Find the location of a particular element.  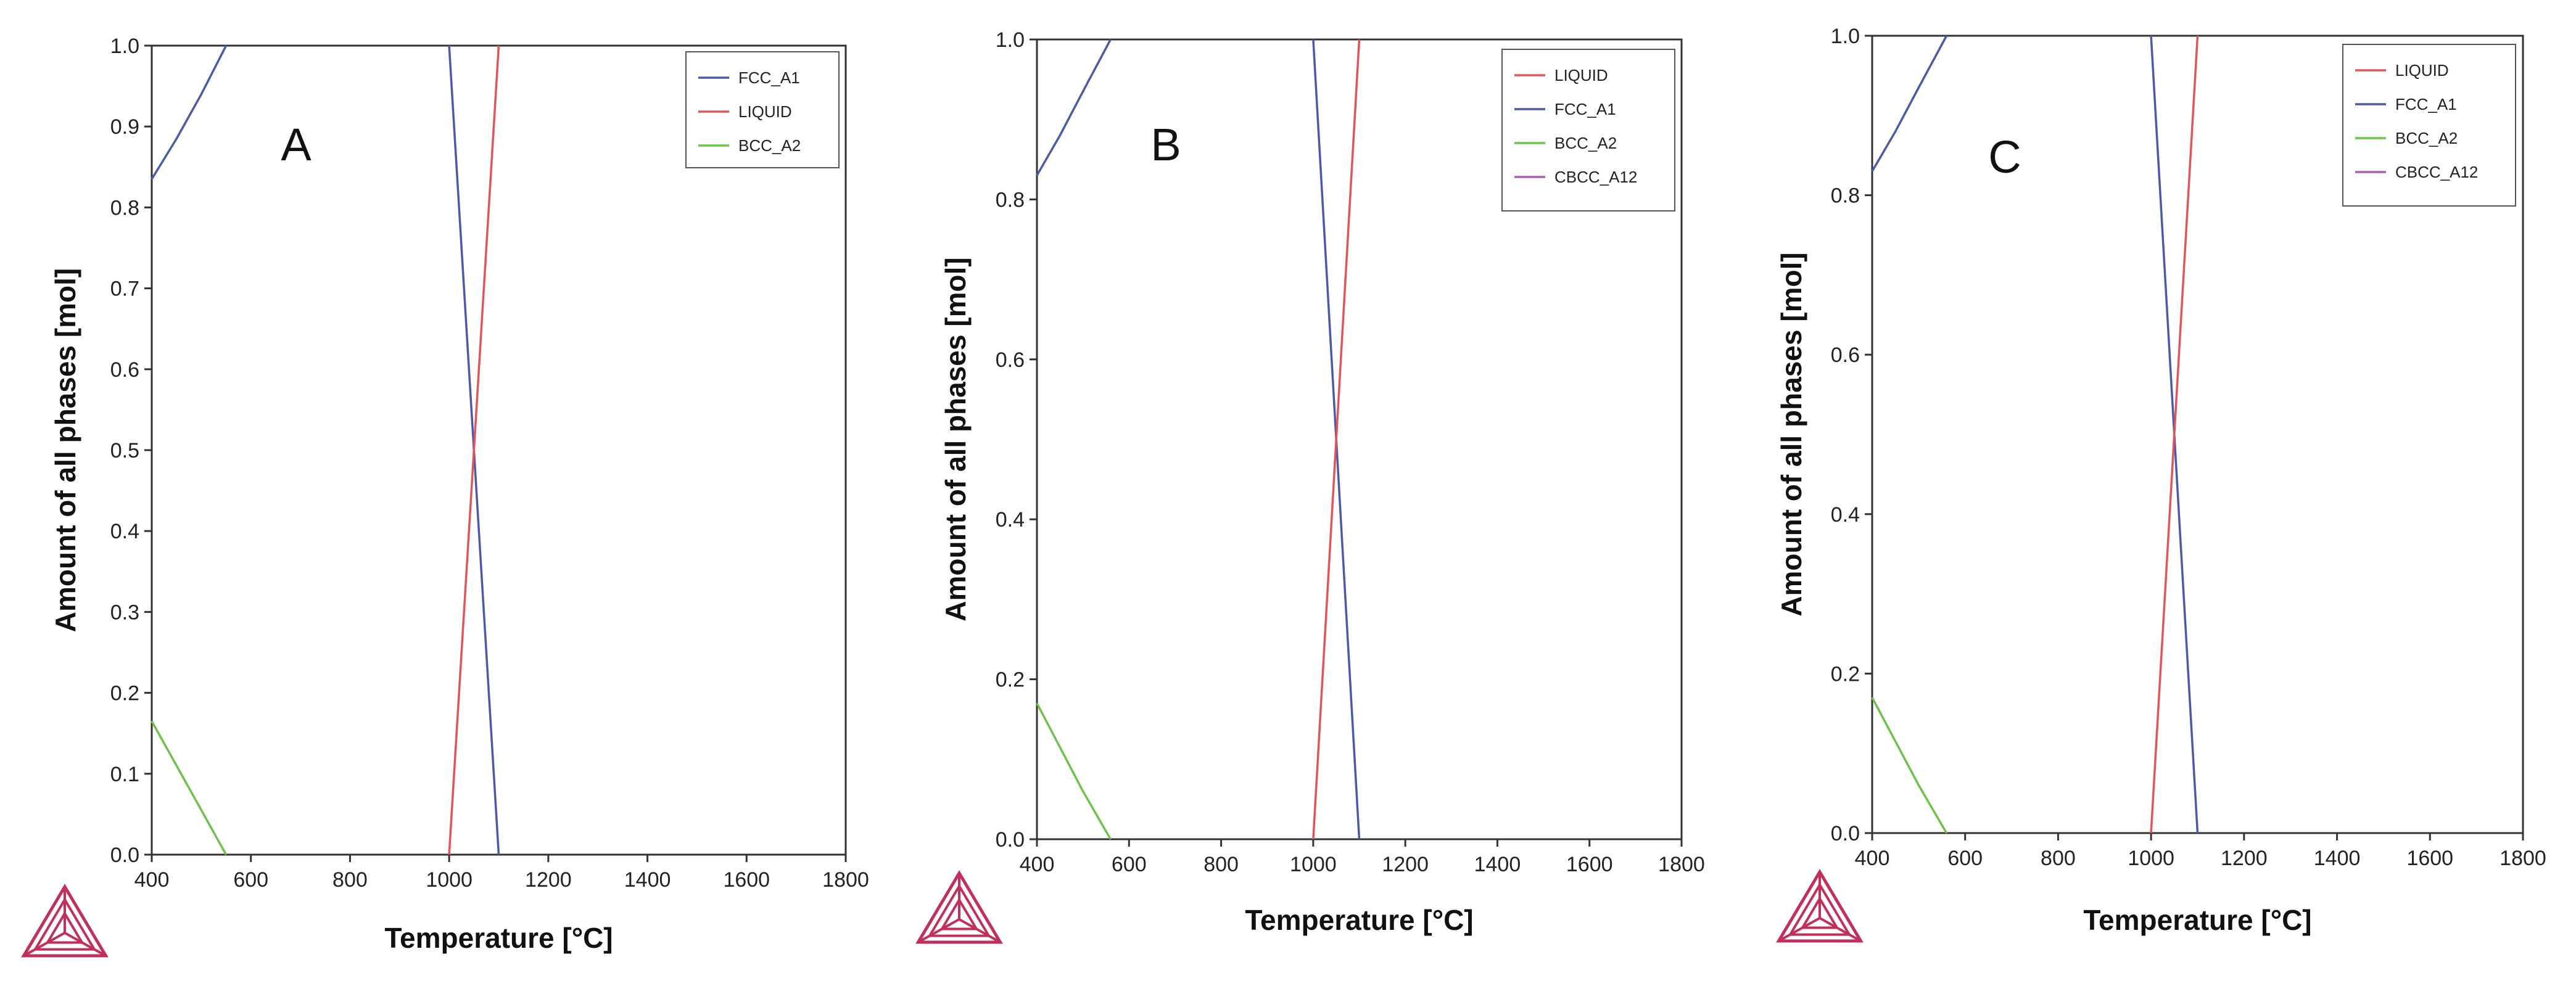

y-tick-label: 0.9 is located at coordinates (125, 127).